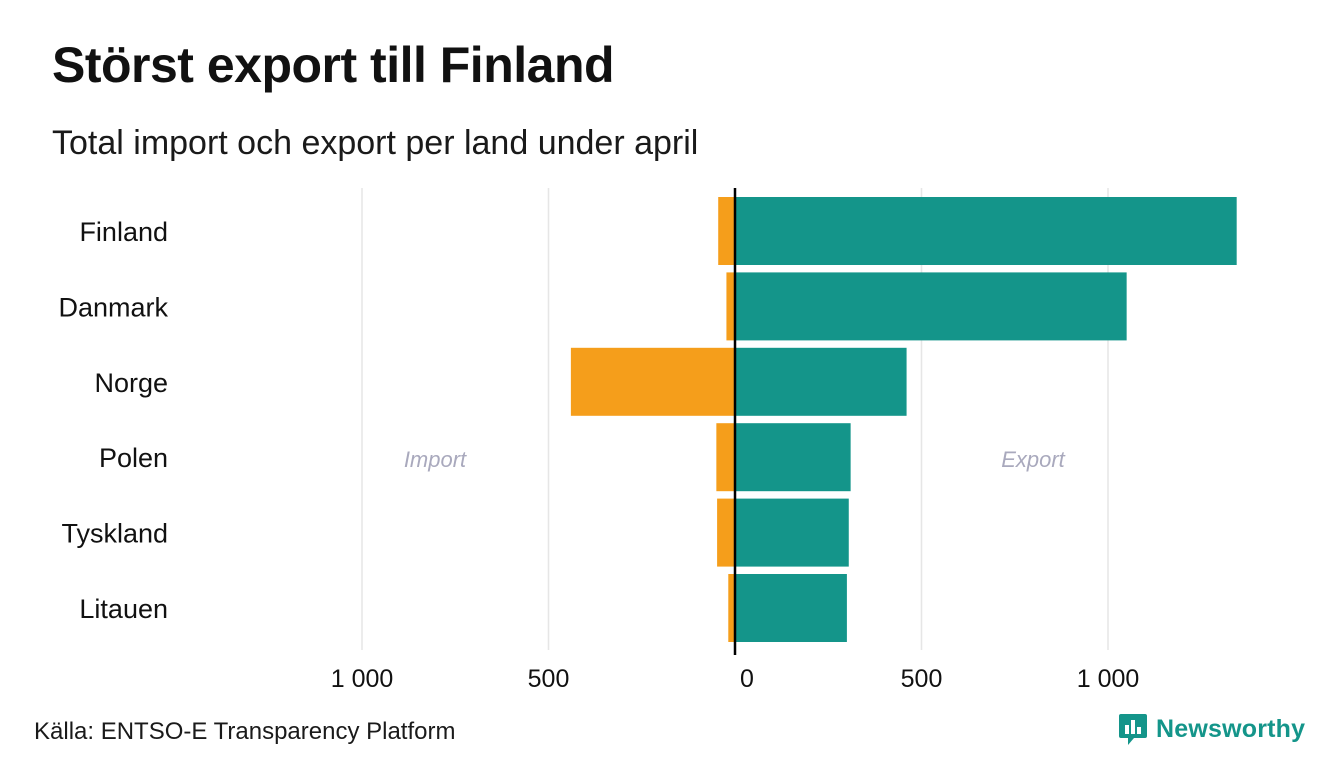 Image resolution: width=1340 pixels, height=780 pixels. Describe the element at coordinates (1231, 728) in the screenshot. I see `brand-name: Newsworthy` at that location.